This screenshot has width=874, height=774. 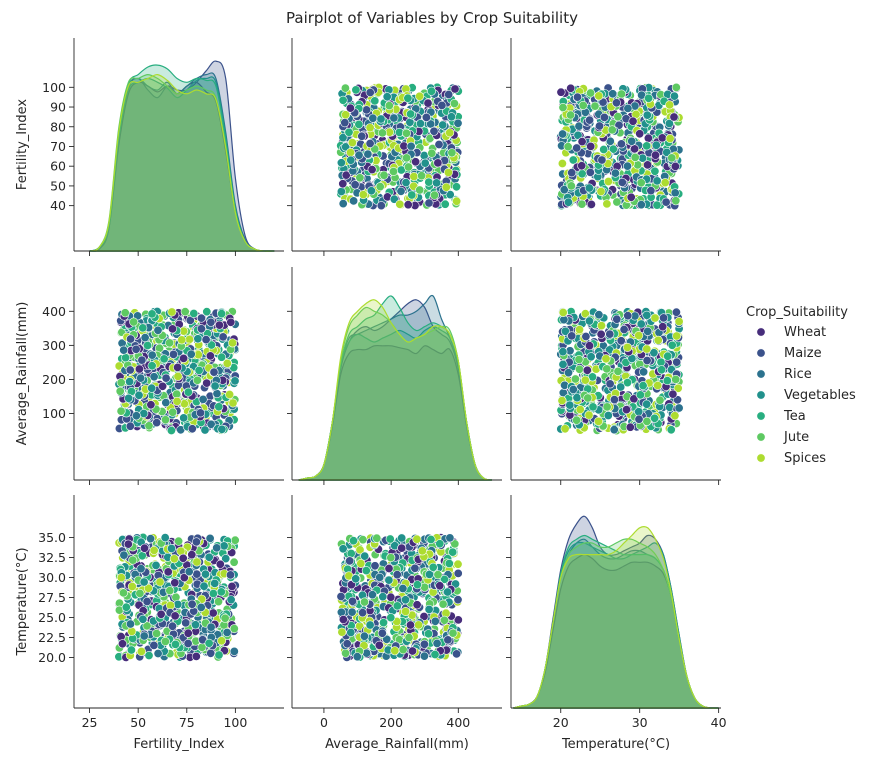 I want to click on y-axis-label: Temperature(°C), so click(x=22, y=601).